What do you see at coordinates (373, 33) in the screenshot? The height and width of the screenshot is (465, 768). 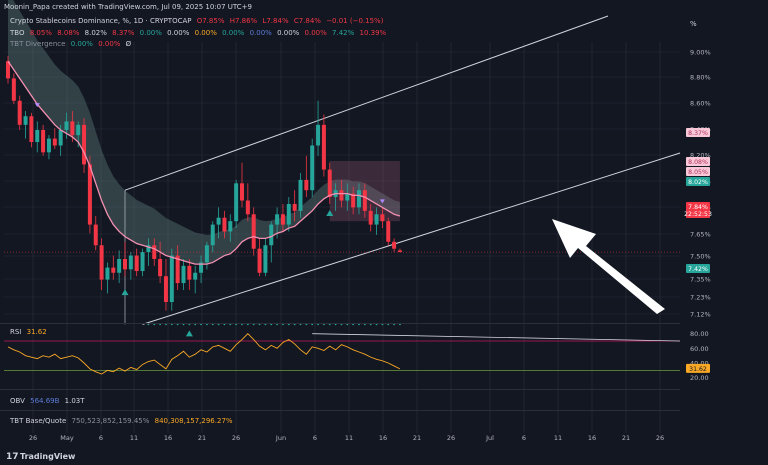 I see `tbo-value: 10.39%` at bounding box center [373, 33].